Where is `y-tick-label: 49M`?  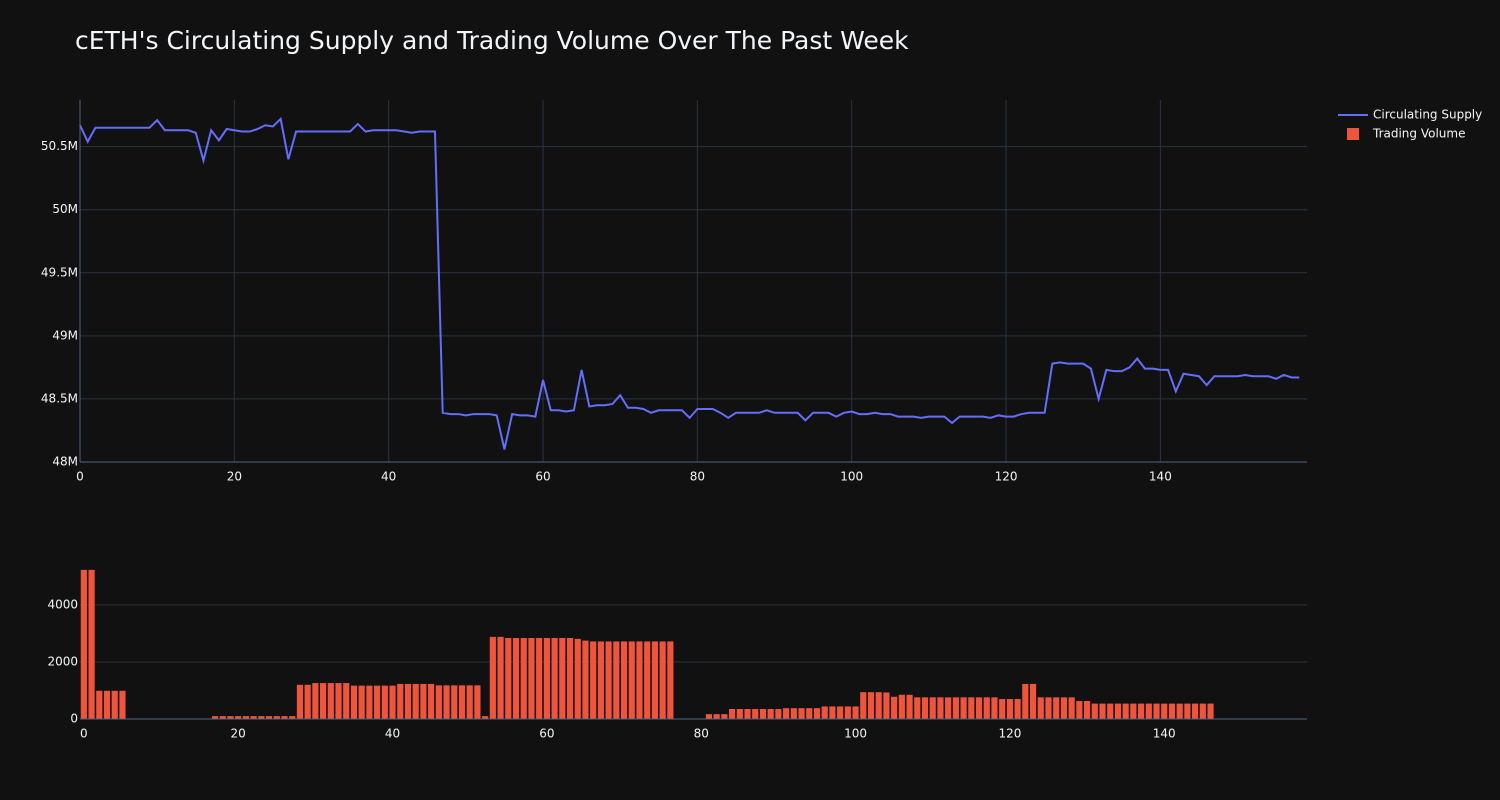 y-tick-label: 49M is located at coordinates (65, 335).